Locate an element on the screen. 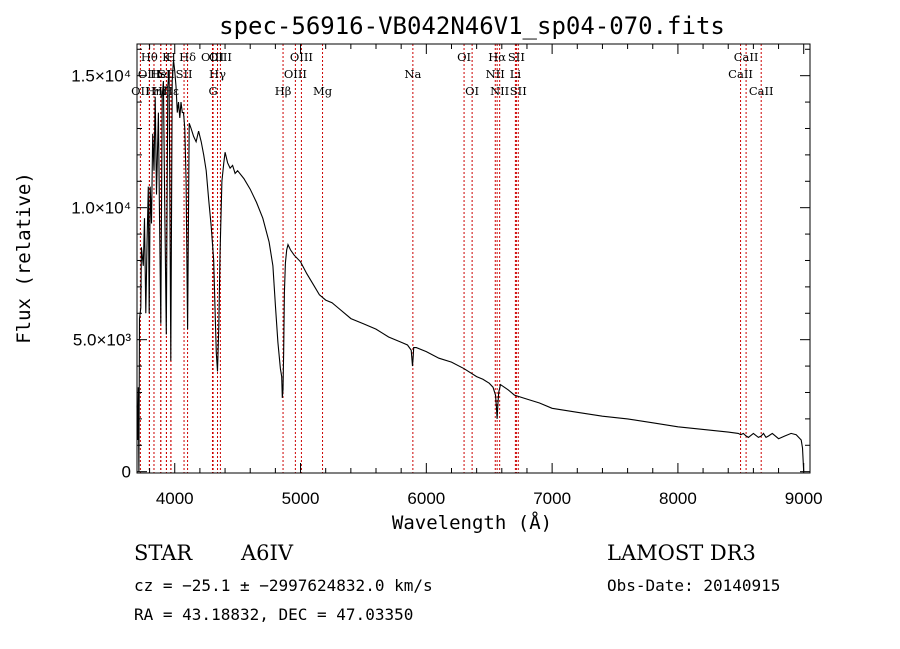 Image resolution: width=900 pixels, height=649 pixels. y-tick-label: 1.5×10⁴ is located at coordinates (101, 76).